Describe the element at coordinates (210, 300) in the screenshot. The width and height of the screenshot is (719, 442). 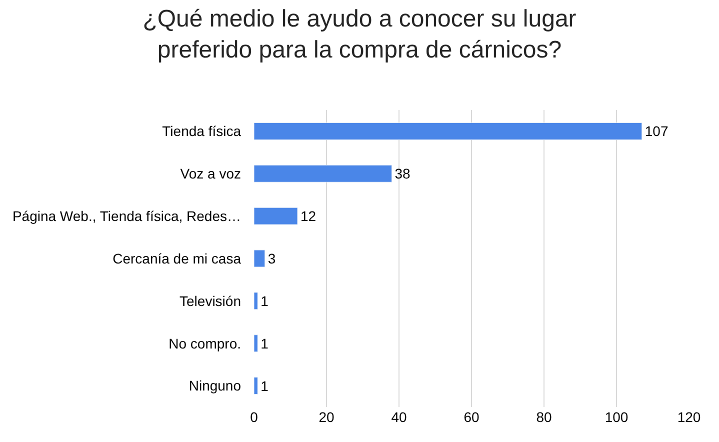
I see `y-tick-label: Televisión` at that location.